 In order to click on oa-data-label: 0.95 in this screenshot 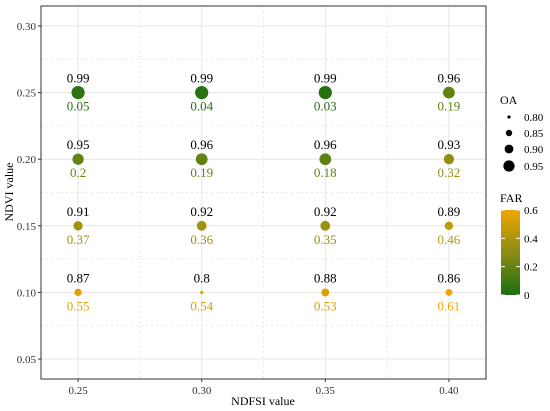, I will do `click(78, 144)`.